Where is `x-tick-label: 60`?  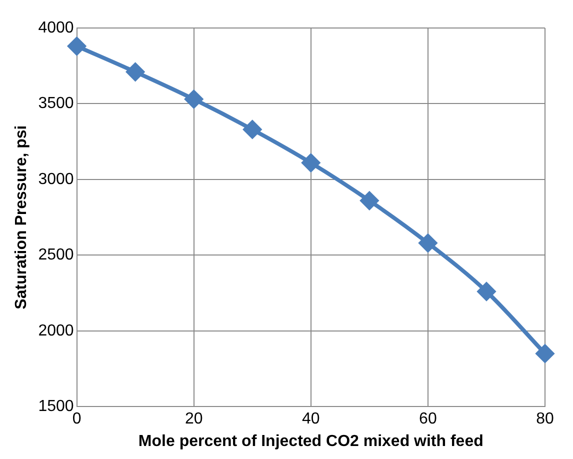 x-tick-label: 60 is located at coordinates (428, 419).